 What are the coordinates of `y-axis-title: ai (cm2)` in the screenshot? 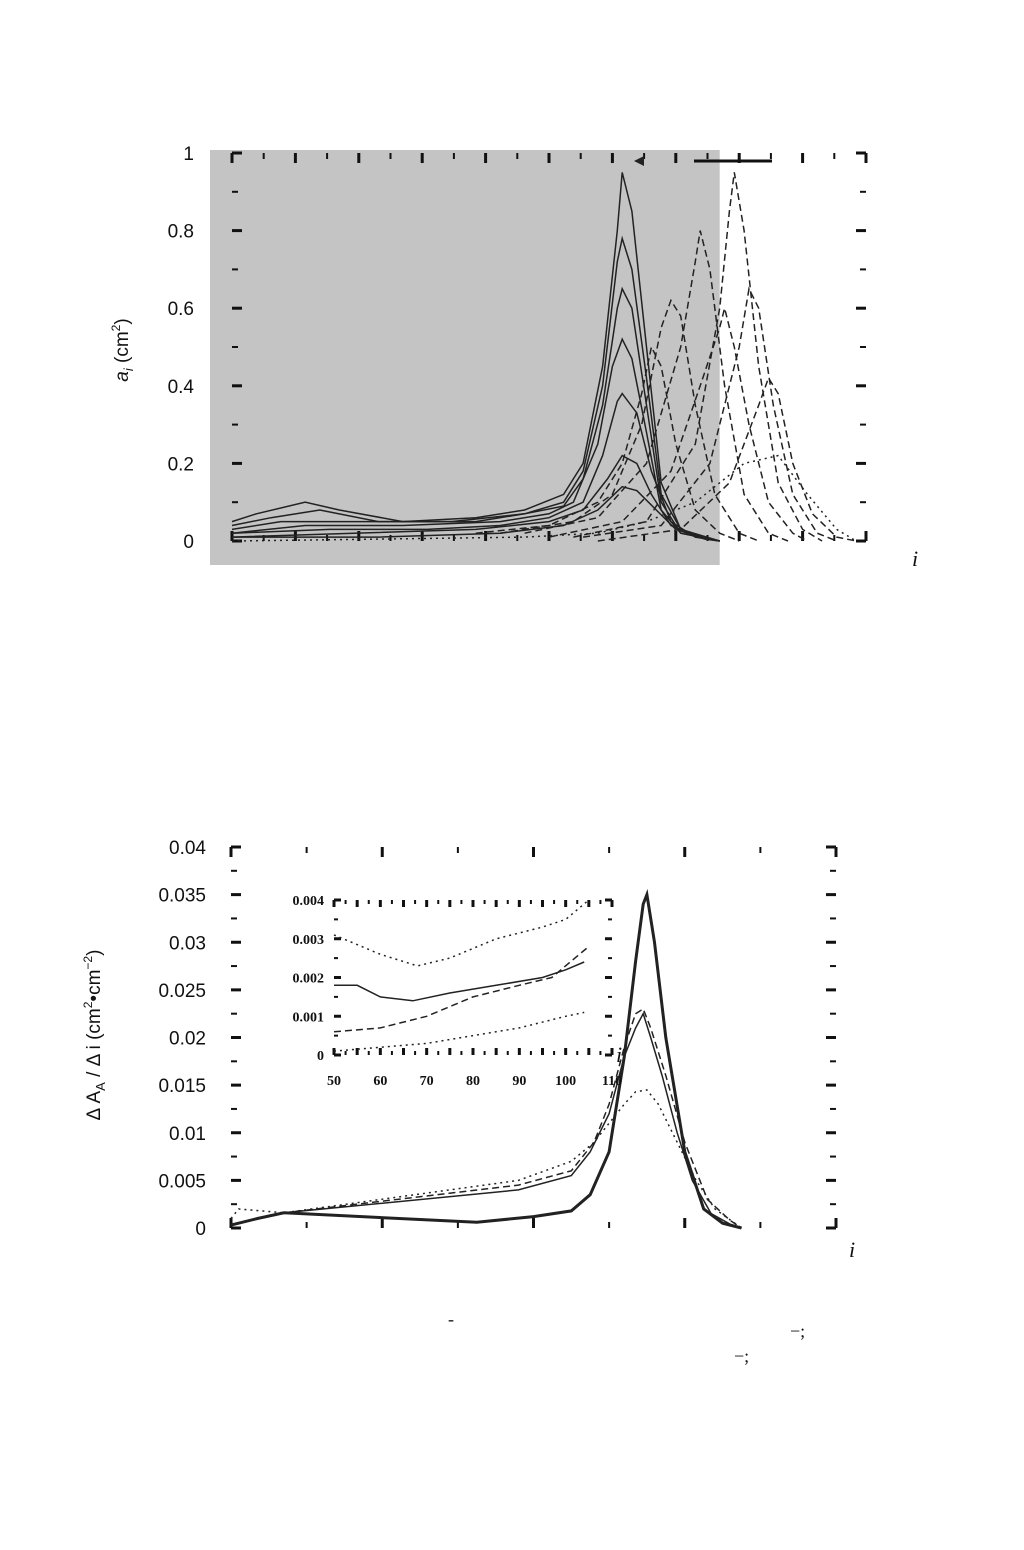 It's located at (122, 349).